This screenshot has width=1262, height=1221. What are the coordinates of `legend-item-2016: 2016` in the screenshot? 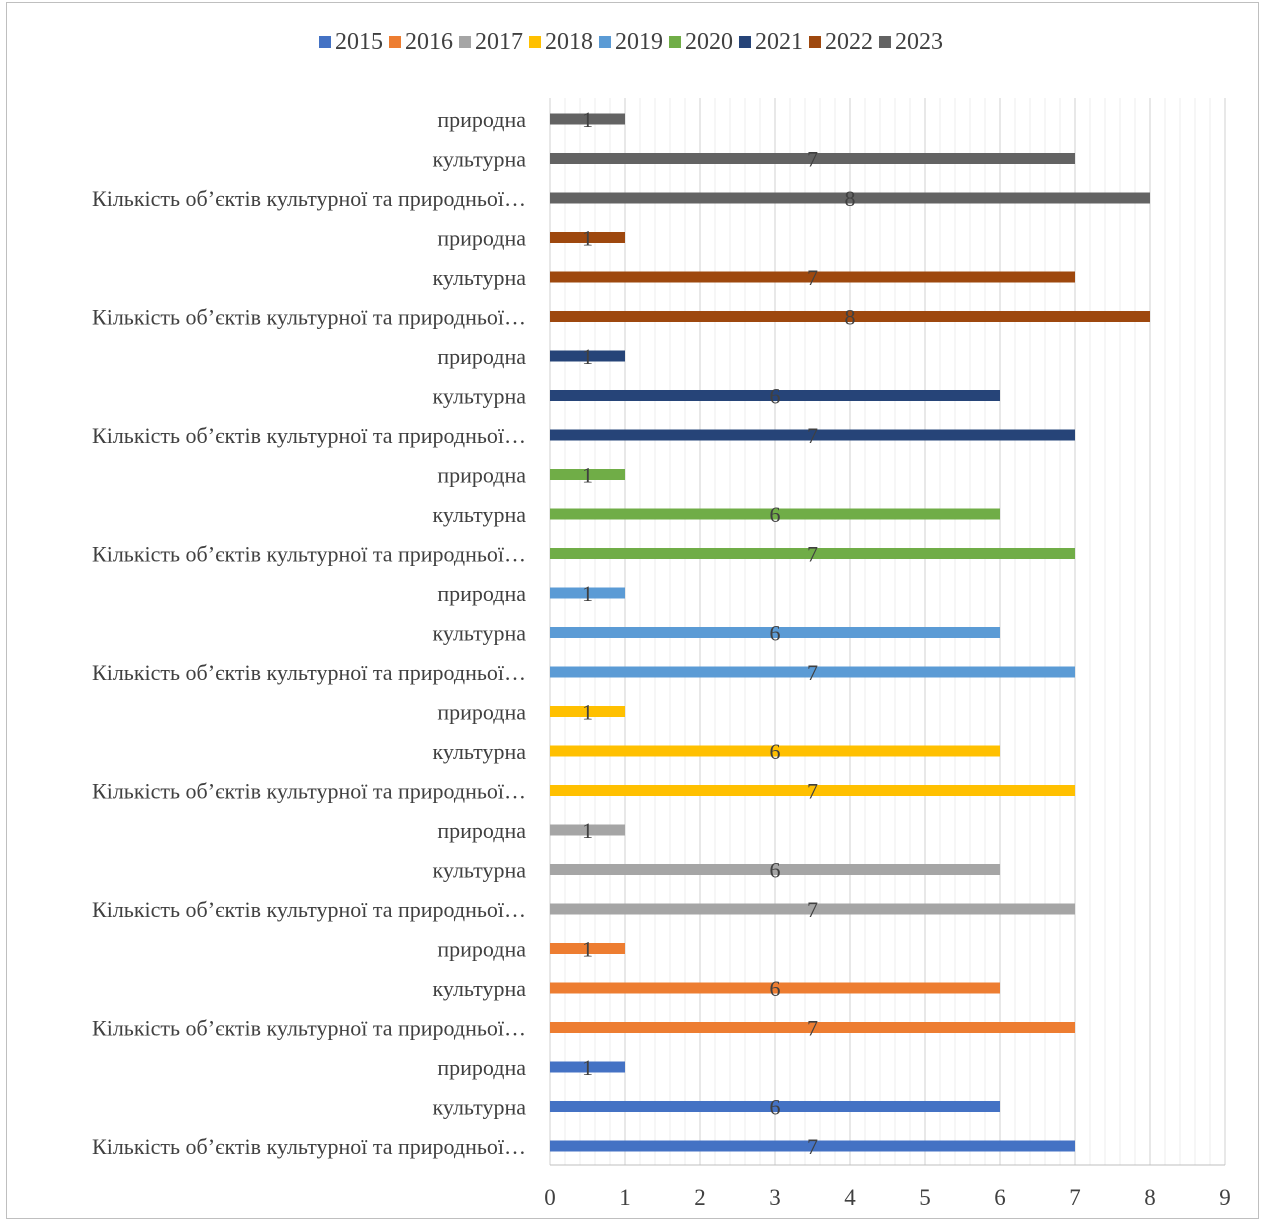 It's located at (421, 42).